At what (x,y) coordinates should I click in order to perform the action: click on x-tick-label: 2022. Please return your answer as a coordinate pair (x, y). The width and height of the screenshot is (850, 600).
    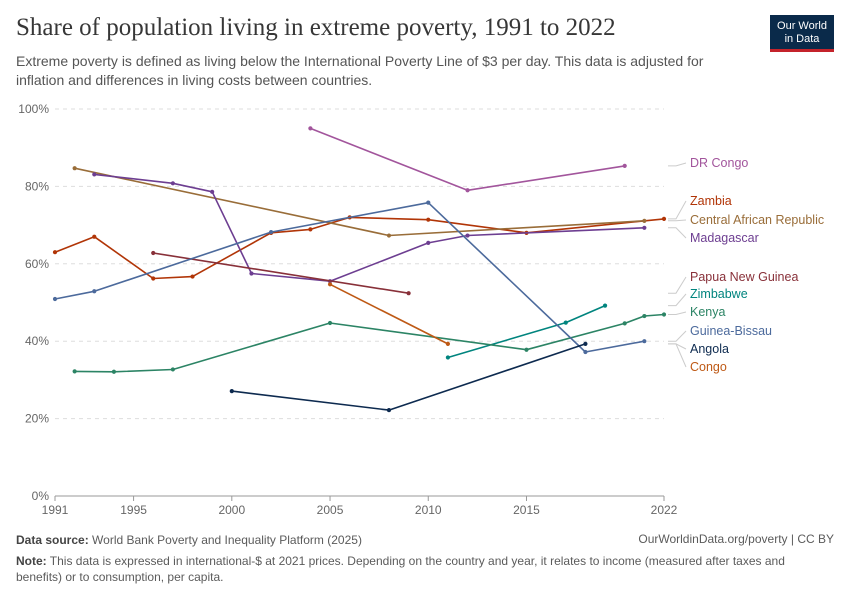
    Looking at the image, I should click on (664, 510).